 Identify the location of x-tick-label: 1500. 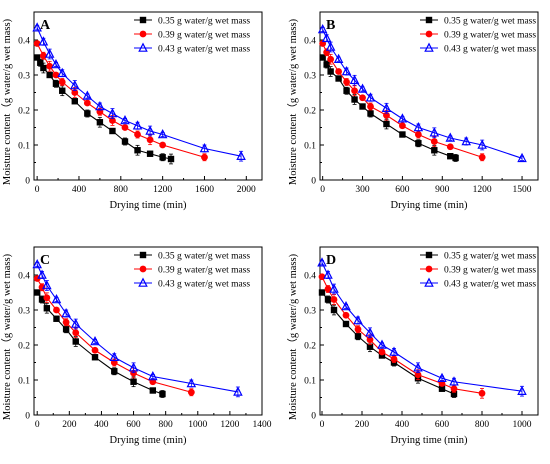
(522, 190).